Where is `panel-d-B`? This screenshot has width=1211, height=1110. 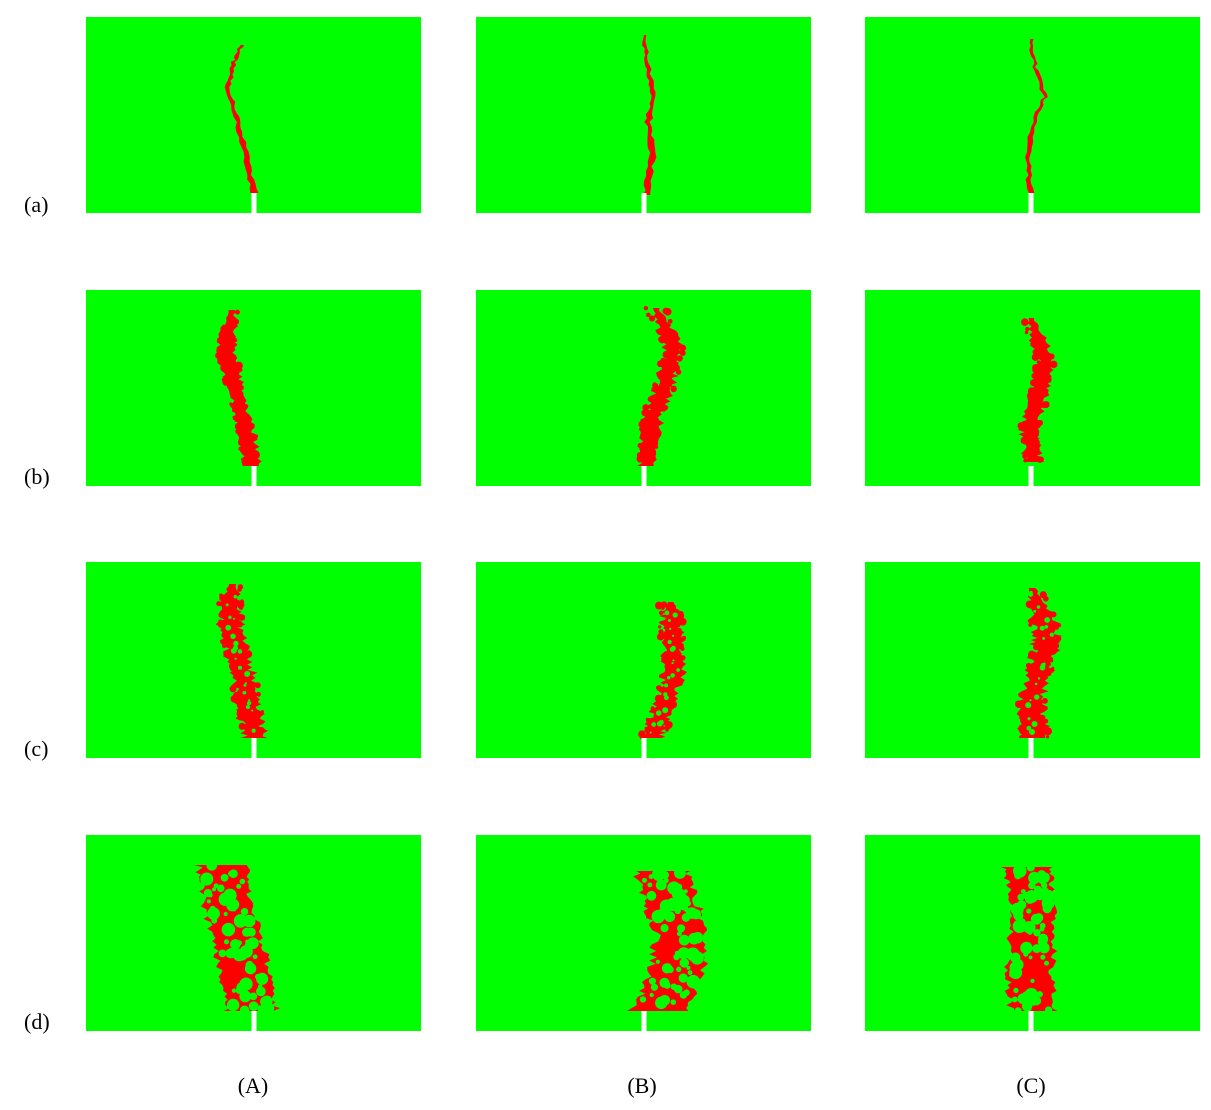
panel-d-B is located at coordinates (643, 933).